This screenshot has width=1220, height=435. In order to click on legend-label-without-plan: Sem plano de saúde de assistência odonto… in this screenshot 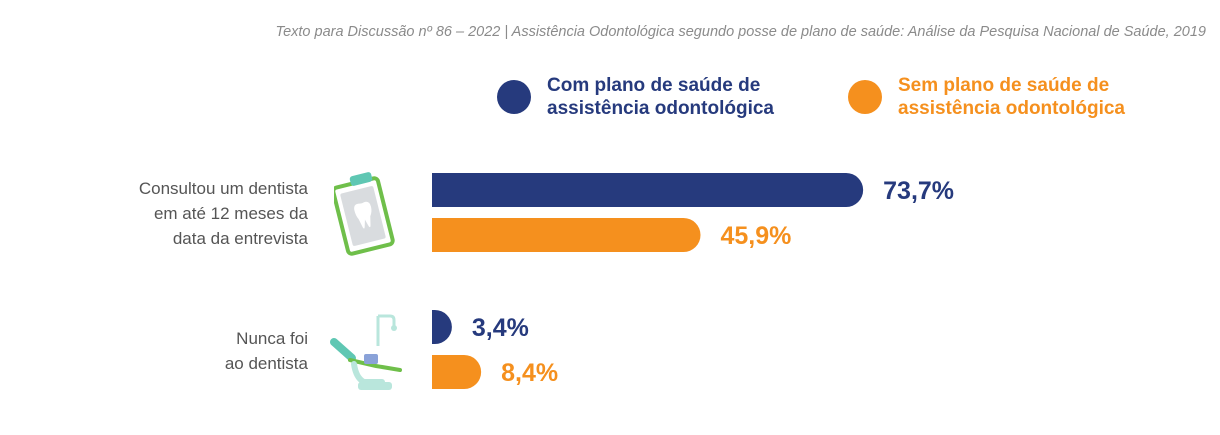, I will do `click(1011, 97)`.